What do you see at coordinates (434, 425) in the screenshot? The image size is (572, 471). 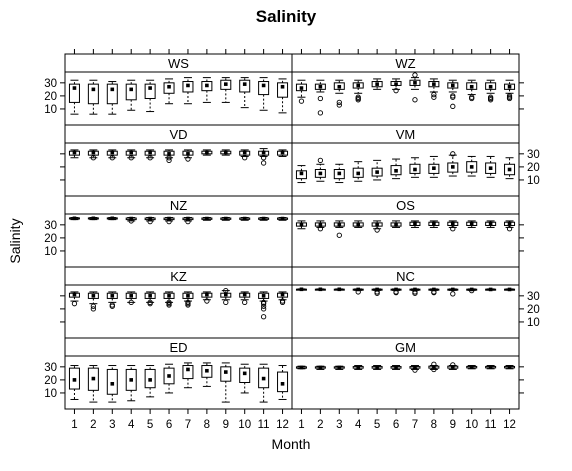 I see `x-tick-label-8: 8` at bounding box center [434, 425].